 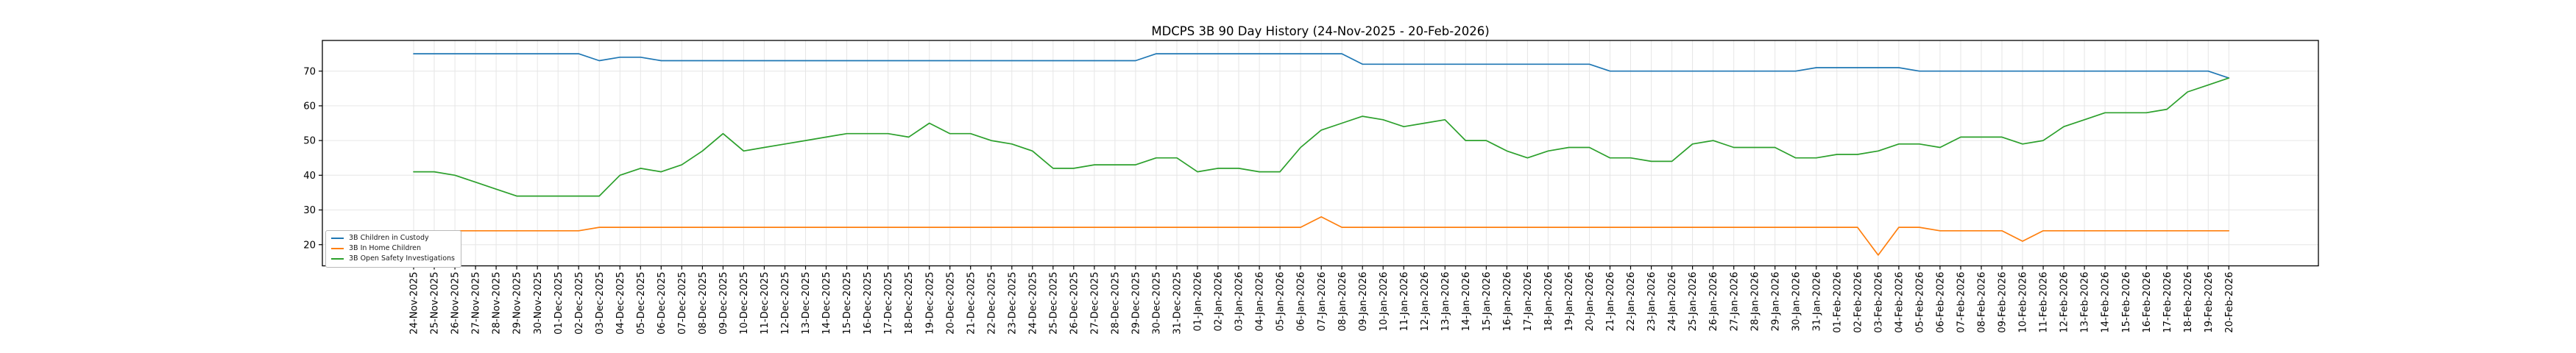 What do you see at coordinates (2229, 303) in the screenshot?
I see `x-tick-label: 20-Feb-2026` at bounding box center [2229, 303].